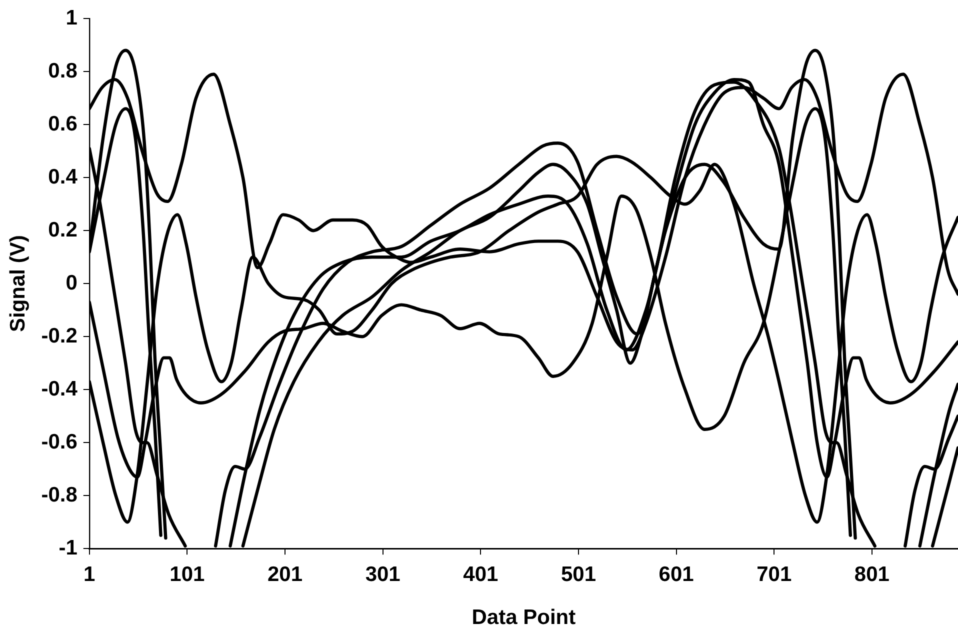 This screenshot has height=641, width=958. Describe the element at coordinates (63, 230) in the screenshot. I see `y-tick-label: 0.2` at that location.